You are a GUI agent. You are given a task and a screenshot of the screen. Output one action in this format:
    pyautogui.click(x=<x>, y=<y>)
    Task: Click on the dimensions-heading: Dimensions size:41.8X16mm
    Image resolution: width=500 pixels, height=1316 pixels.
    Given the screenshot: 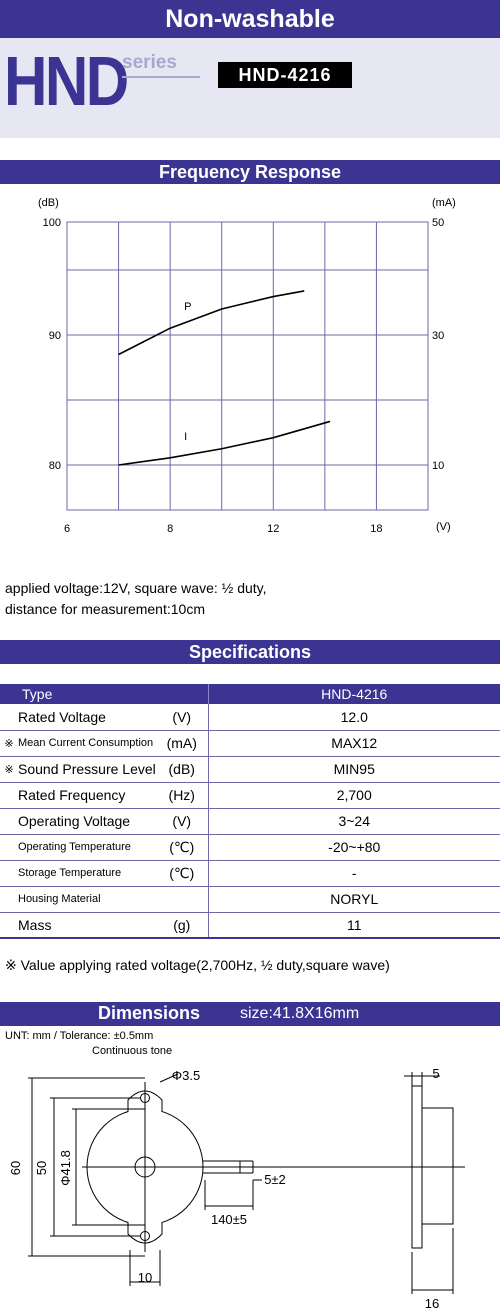 What is the action you would take?
    pyautogui.click(x=250, y=1014)
    